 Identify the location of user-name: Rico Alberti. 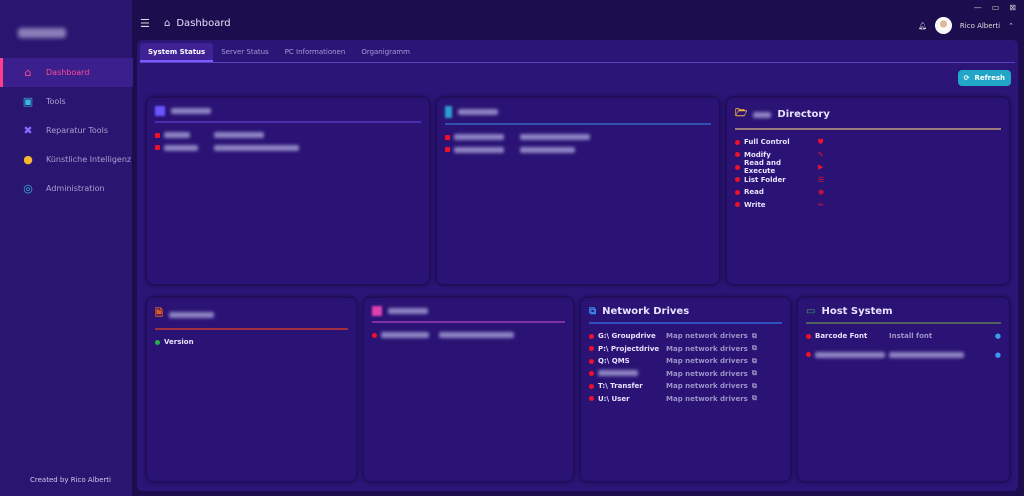
(980, 25).